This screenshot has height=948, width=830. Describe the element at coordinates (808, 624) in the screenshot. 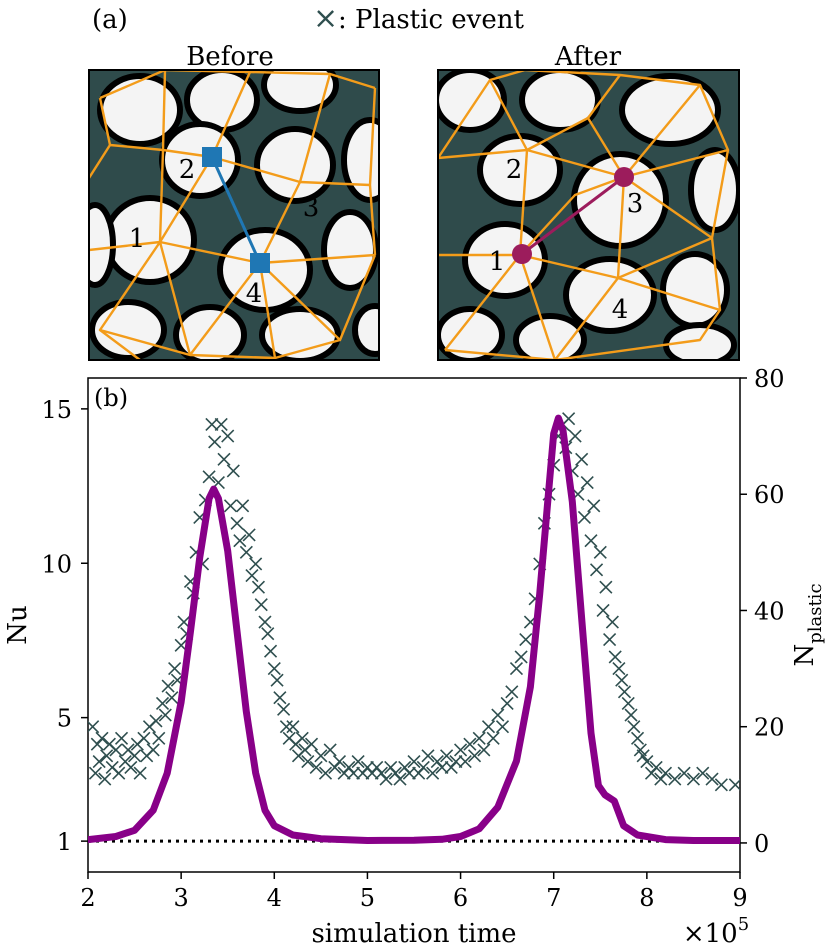

I see `y-axis-right-label: Nplastic` at that location.